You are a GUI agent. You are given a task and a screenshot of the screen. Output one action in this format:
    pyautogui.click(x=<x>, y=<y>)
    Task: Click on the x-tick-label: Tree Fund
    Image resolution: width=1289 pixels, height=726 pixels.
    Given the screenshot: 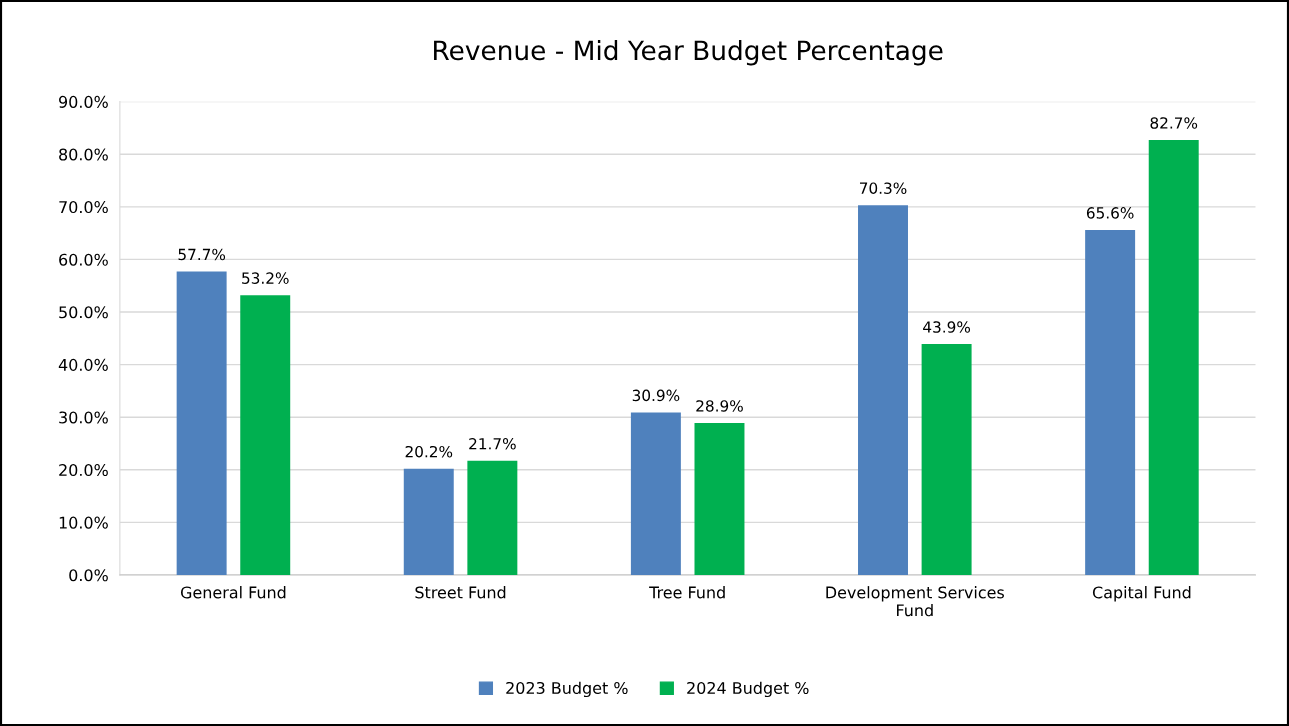 What is the action you would take?
    pyautogui.click(x=687, y=592)
    